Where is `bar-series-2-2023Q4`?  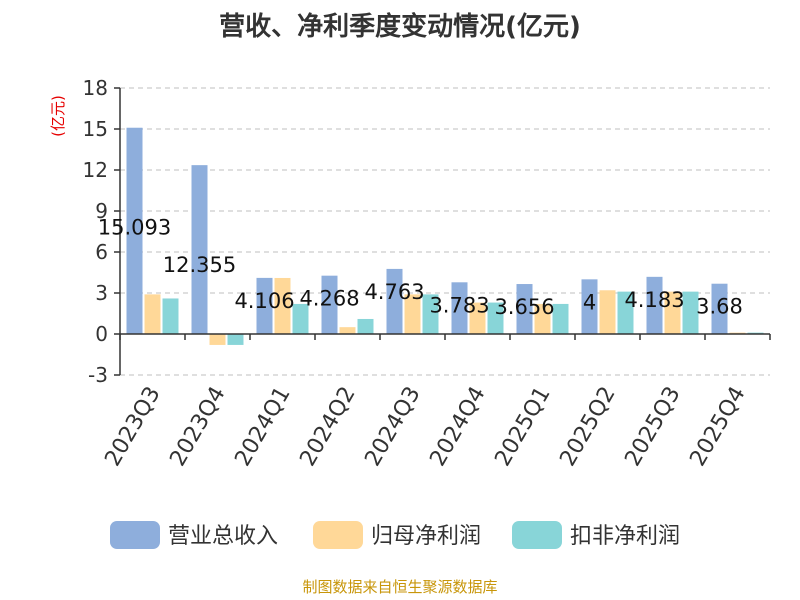 bar-series-2-2023Q4 is located at coordinates (217, 339).